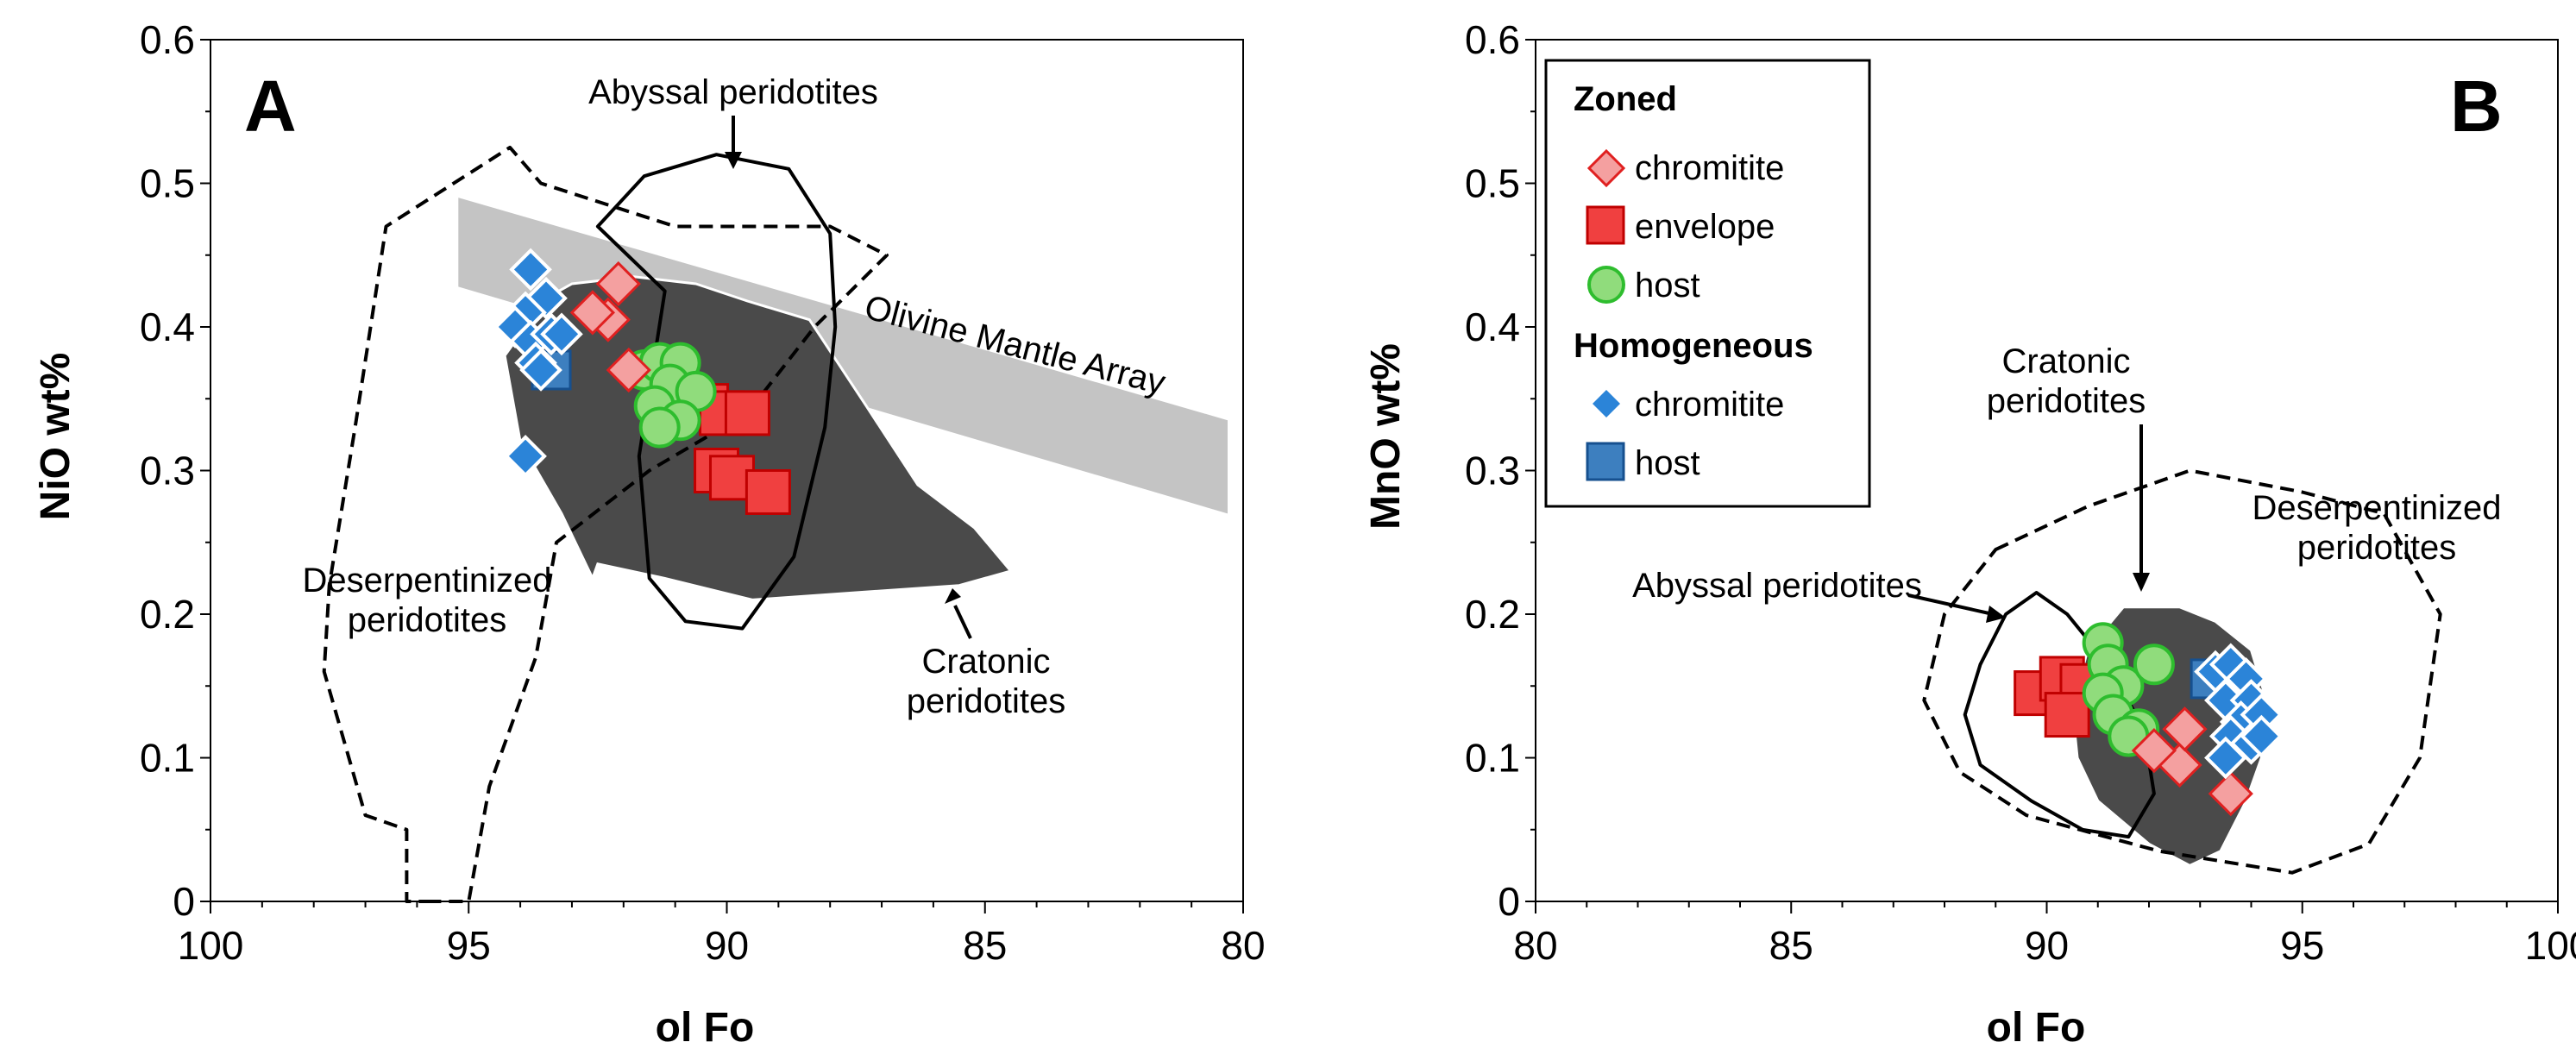 This screenshot has width=2576, height=1061. Describe the element at coordinates (2377, 548) in the screenshot. I see `annotation-deserpentinized-b-line2: peridotites` at that location.